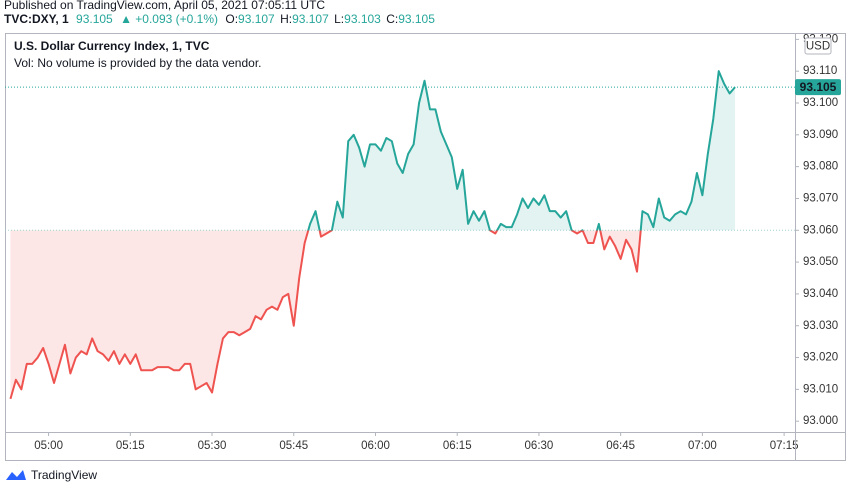 The image size is (852, 485). Describe the element at coordinates (820, 421) in the screenshot. I see `y-tick-label: 93.000` at that location.